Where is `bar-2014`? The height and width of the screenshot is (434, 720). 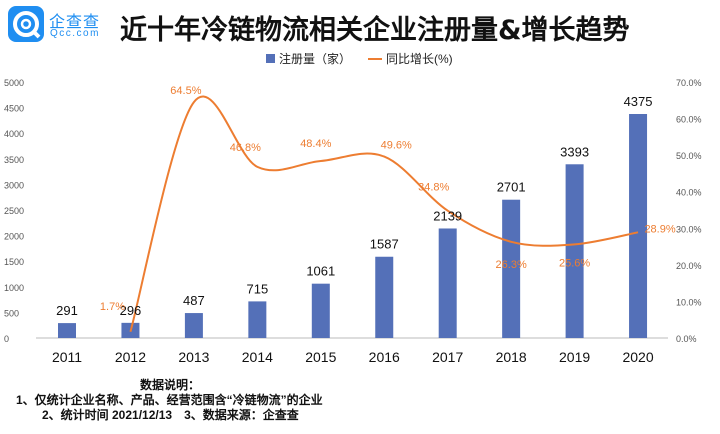
bar-2014 is located at coordinates (257, 319).